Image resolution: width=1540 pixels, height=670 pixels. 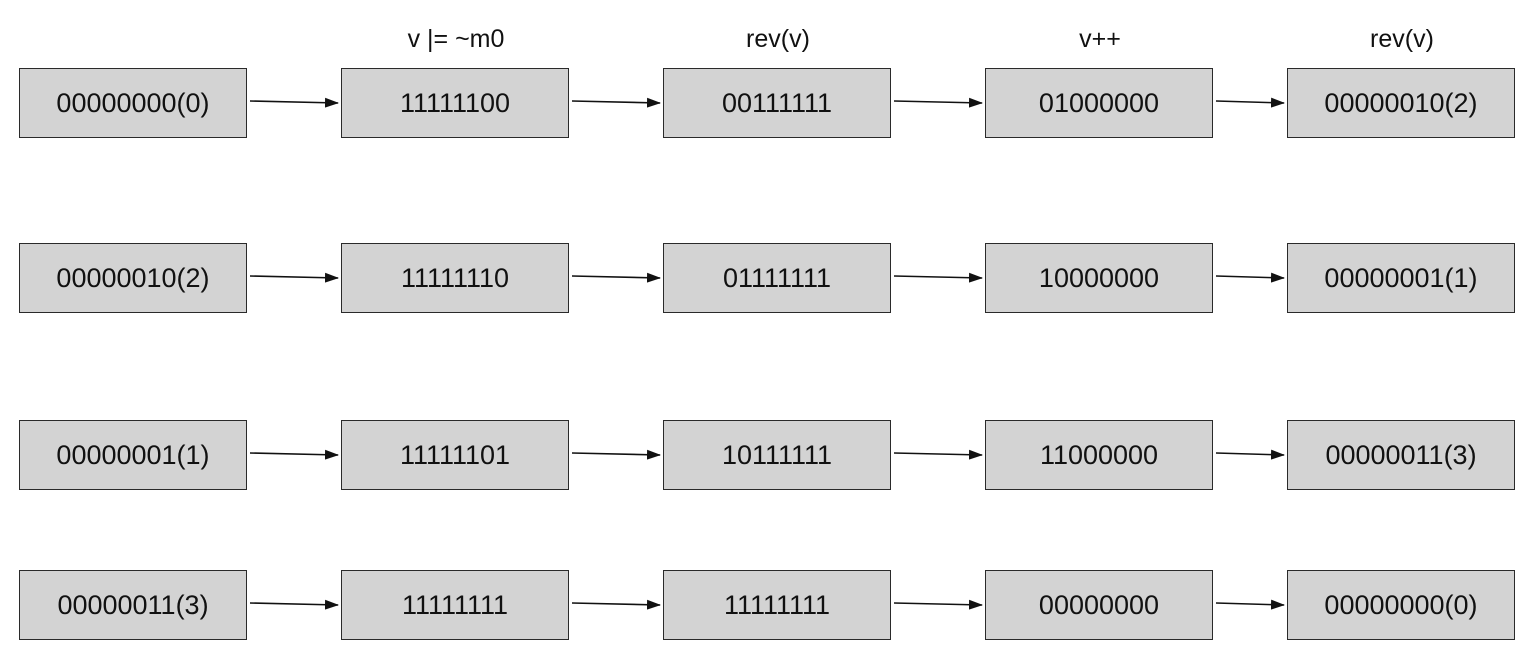 I want to click on box-row1-col2: 11111100, so click(x=455, y=103).